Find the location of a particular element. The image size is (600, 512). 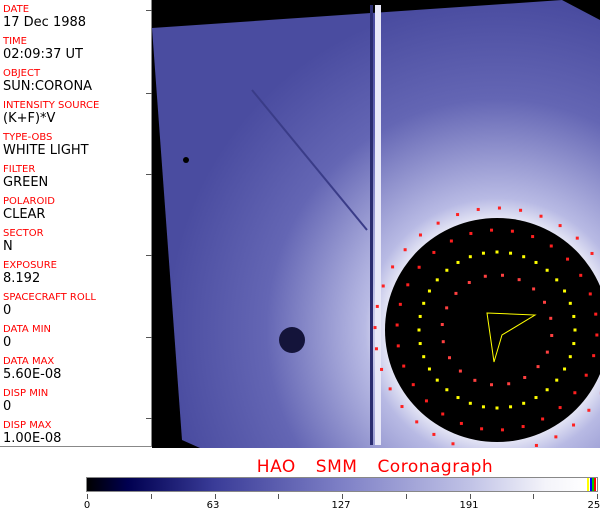

colorbar is located at coordinates (342, 484).